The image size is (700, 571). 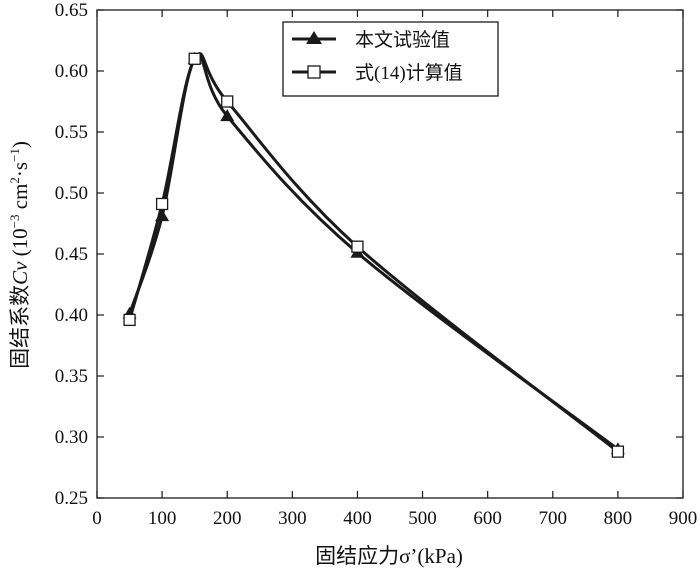 I want to click on x-tick-label: 400, so click(x=357, y=518).